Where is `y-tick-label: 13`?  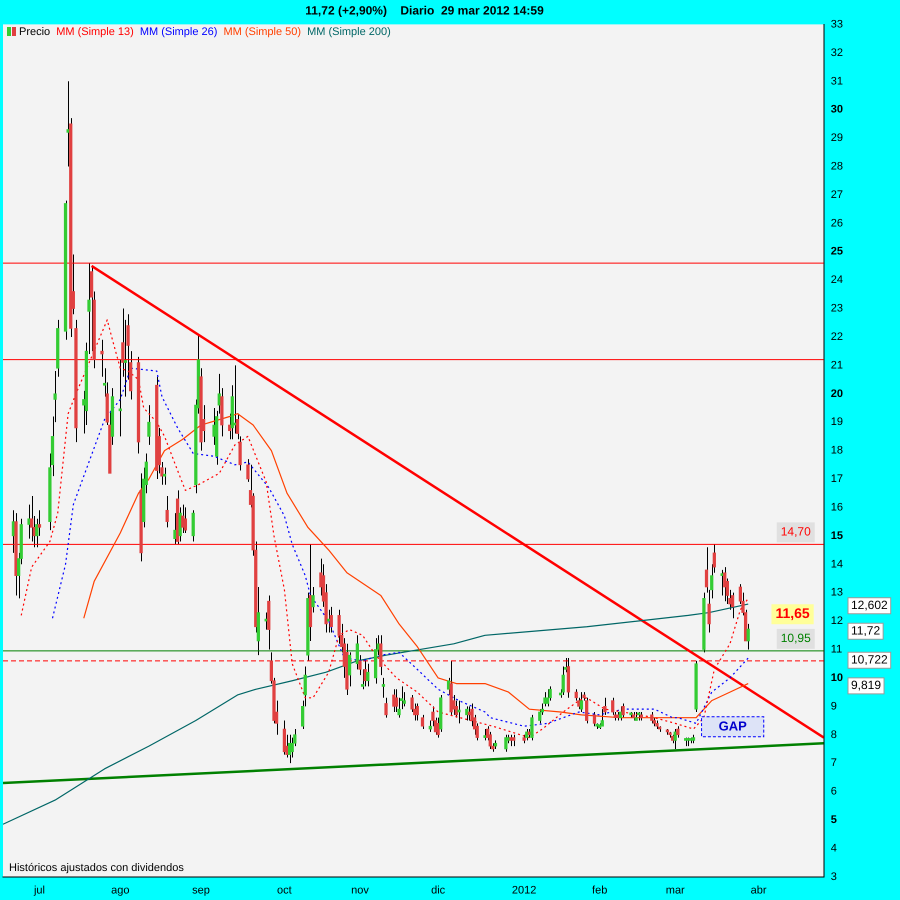
y-tick-label: 13 is located at coordinates (837, 592).